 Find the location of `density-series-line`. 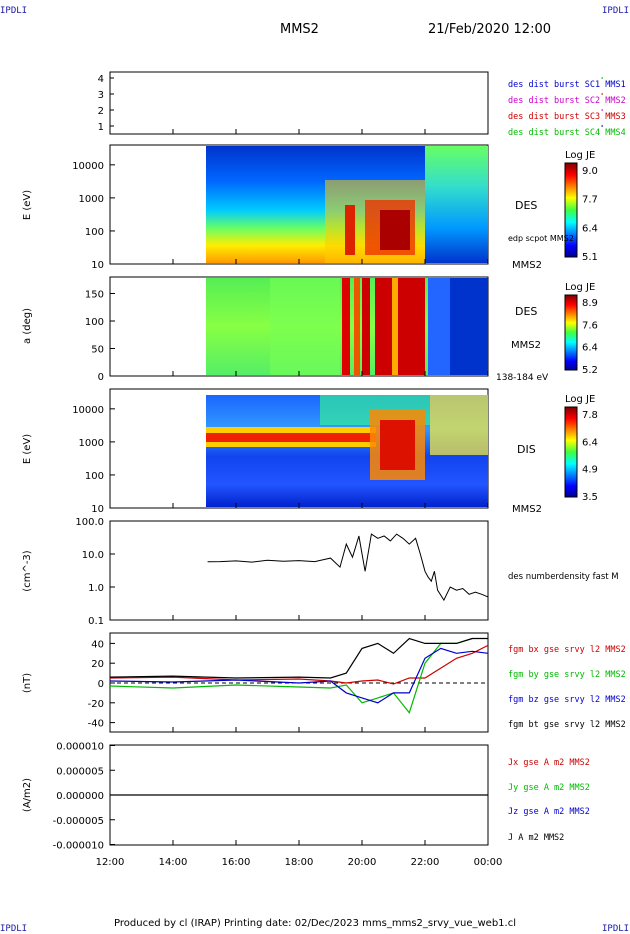

density-series-line is located at coordinates (348, 567).